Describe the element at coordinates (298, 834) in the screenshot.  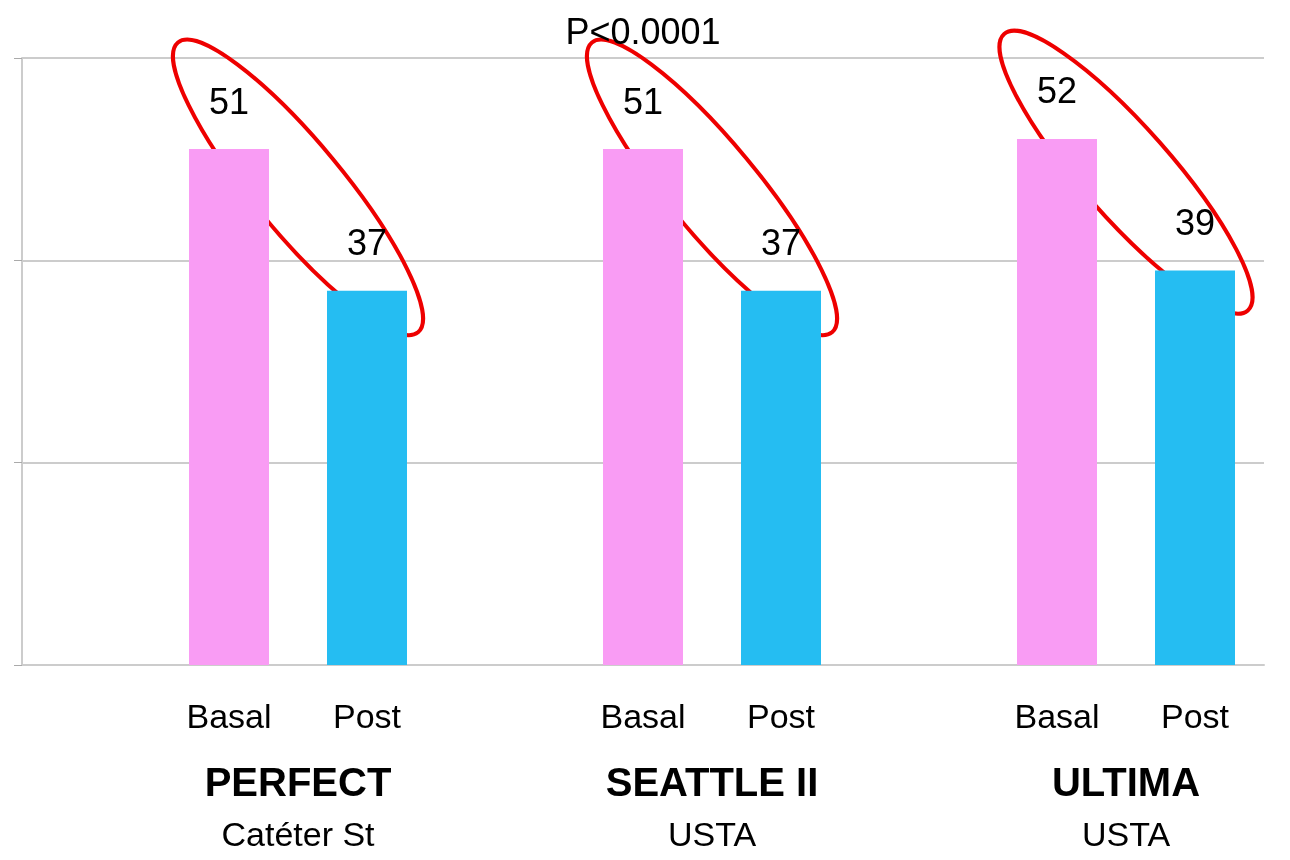
I see `text: Catéter St` at that location.